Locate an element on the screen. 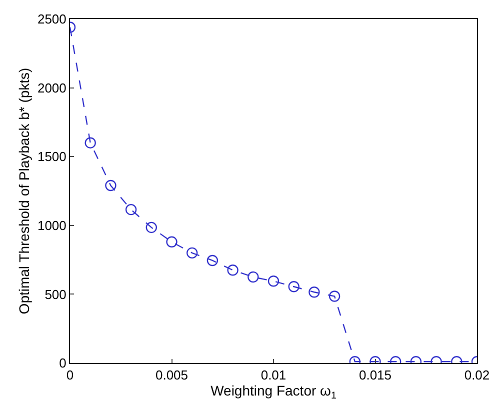 The image size is (502, 413). y-tick-label: 2500 is located at coordinates (51, 19).